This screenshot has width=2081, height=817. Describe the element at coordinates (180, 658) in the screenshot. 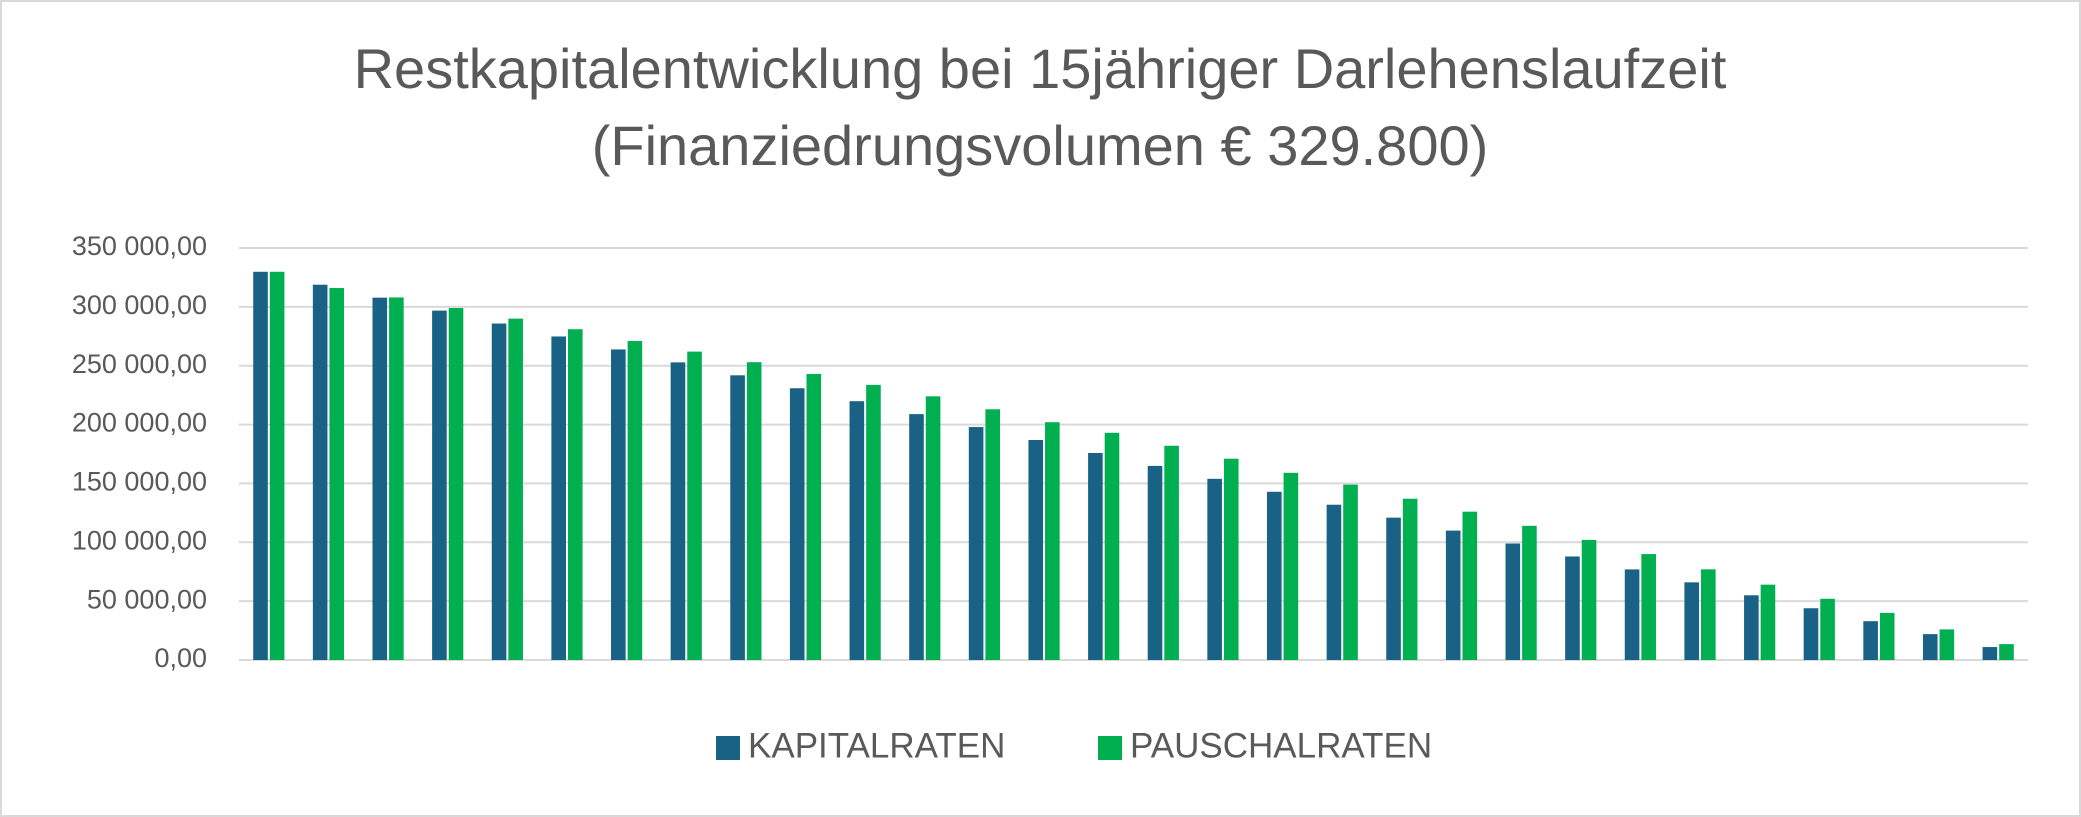

I see `y-tick-label: 0,00` at that location.